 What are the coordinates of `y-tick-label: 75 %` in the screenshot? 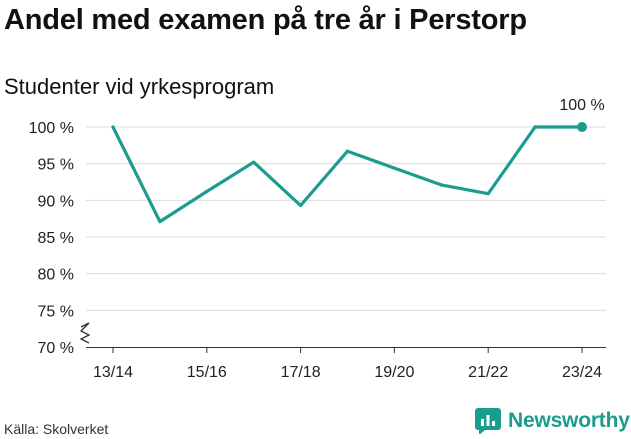 It's located at (56, 311).